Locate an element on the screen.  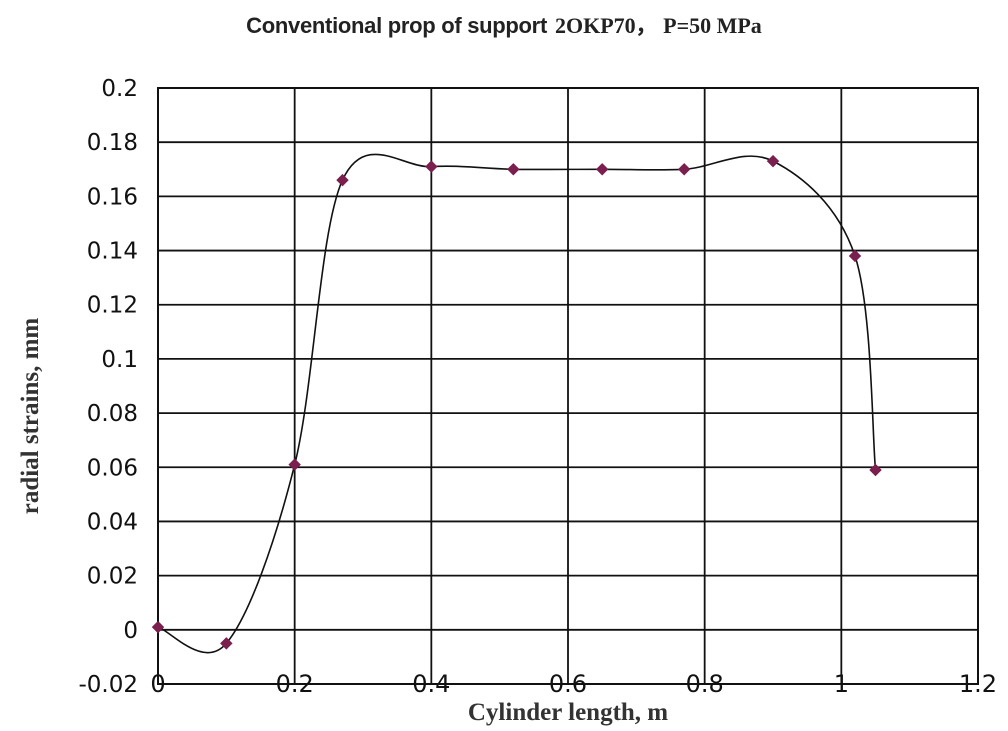
y-tick-label: 0.1 is located at coordinates (119, 360).